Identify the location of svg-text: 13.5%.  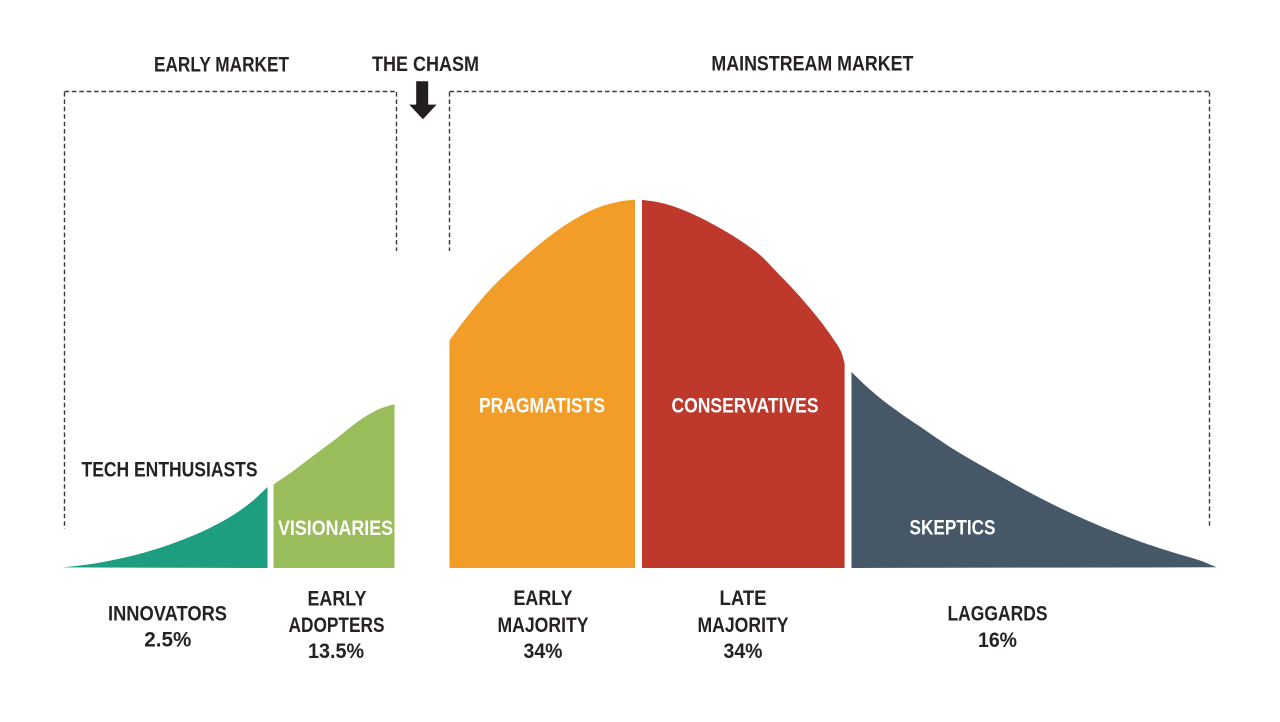
(336, 651).